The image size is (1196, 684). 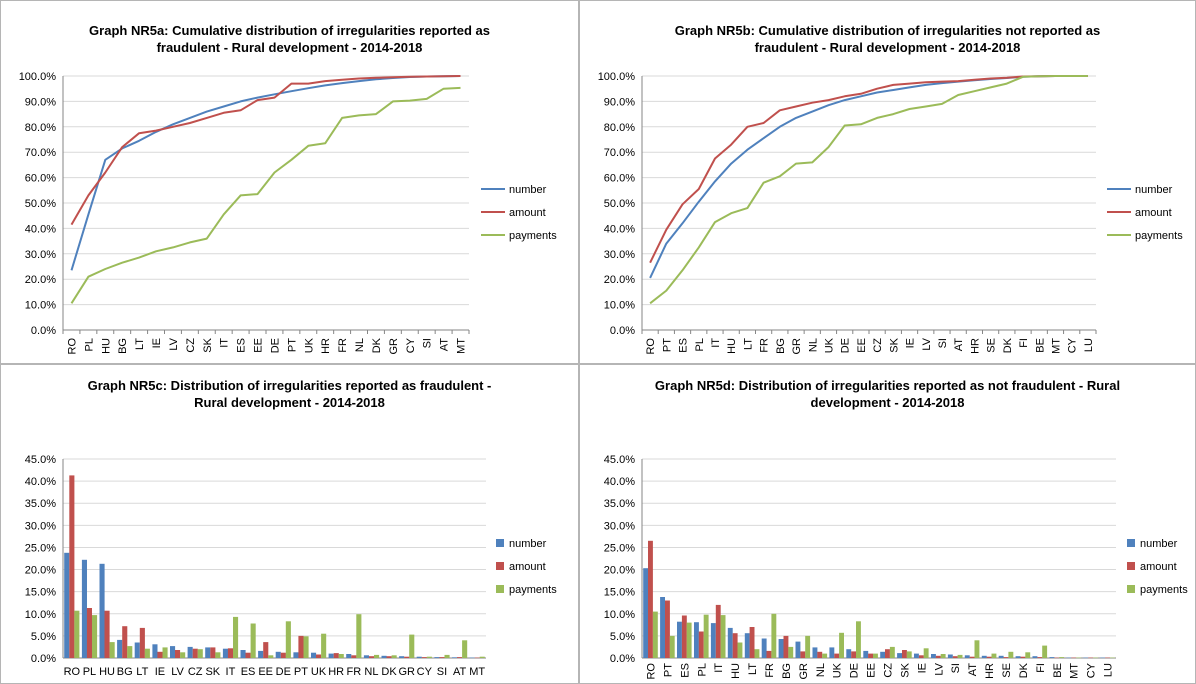 What do you see at coordinates (619, 548) in the screenshot?
I see `y-tick-label: 25.0%` at bounding box center [619, 548].